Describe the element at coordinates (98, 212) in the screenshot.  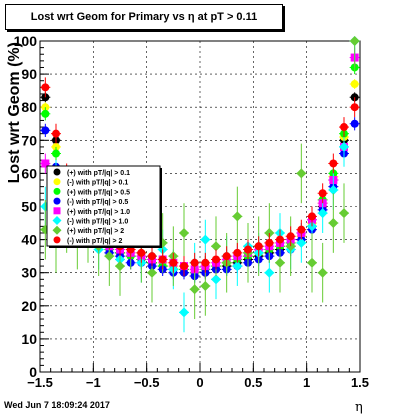
I see `legend-label: (+) with pT/|q| > 1.0` at that location.